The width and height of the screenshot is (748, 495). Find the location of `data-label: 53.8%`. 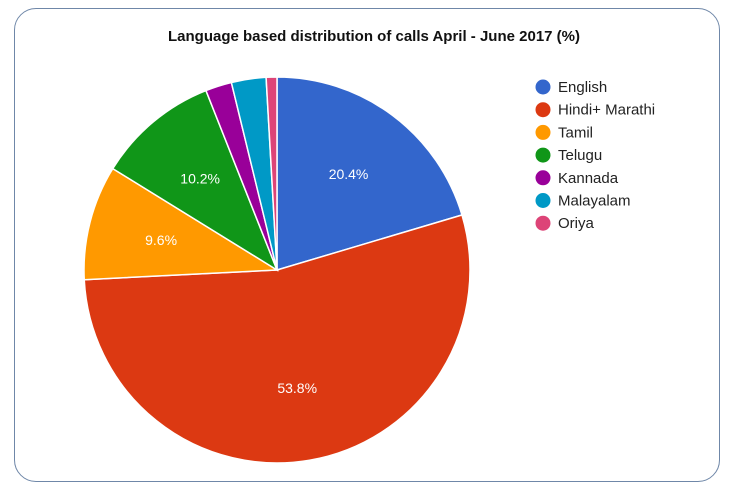

data-label: 53.8% is located at coordinates (297, 388).